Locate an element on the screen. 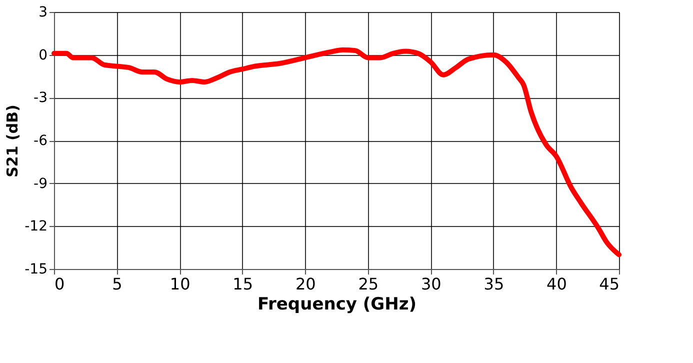  x-tick-label: 35 is located at coordinates (494, 284).